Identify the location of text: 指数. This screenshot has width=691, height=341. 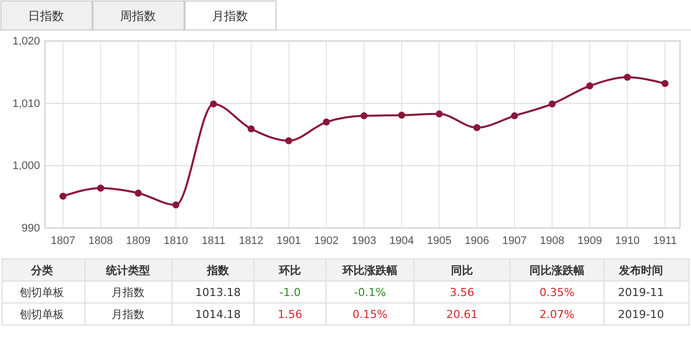
(218, 270).